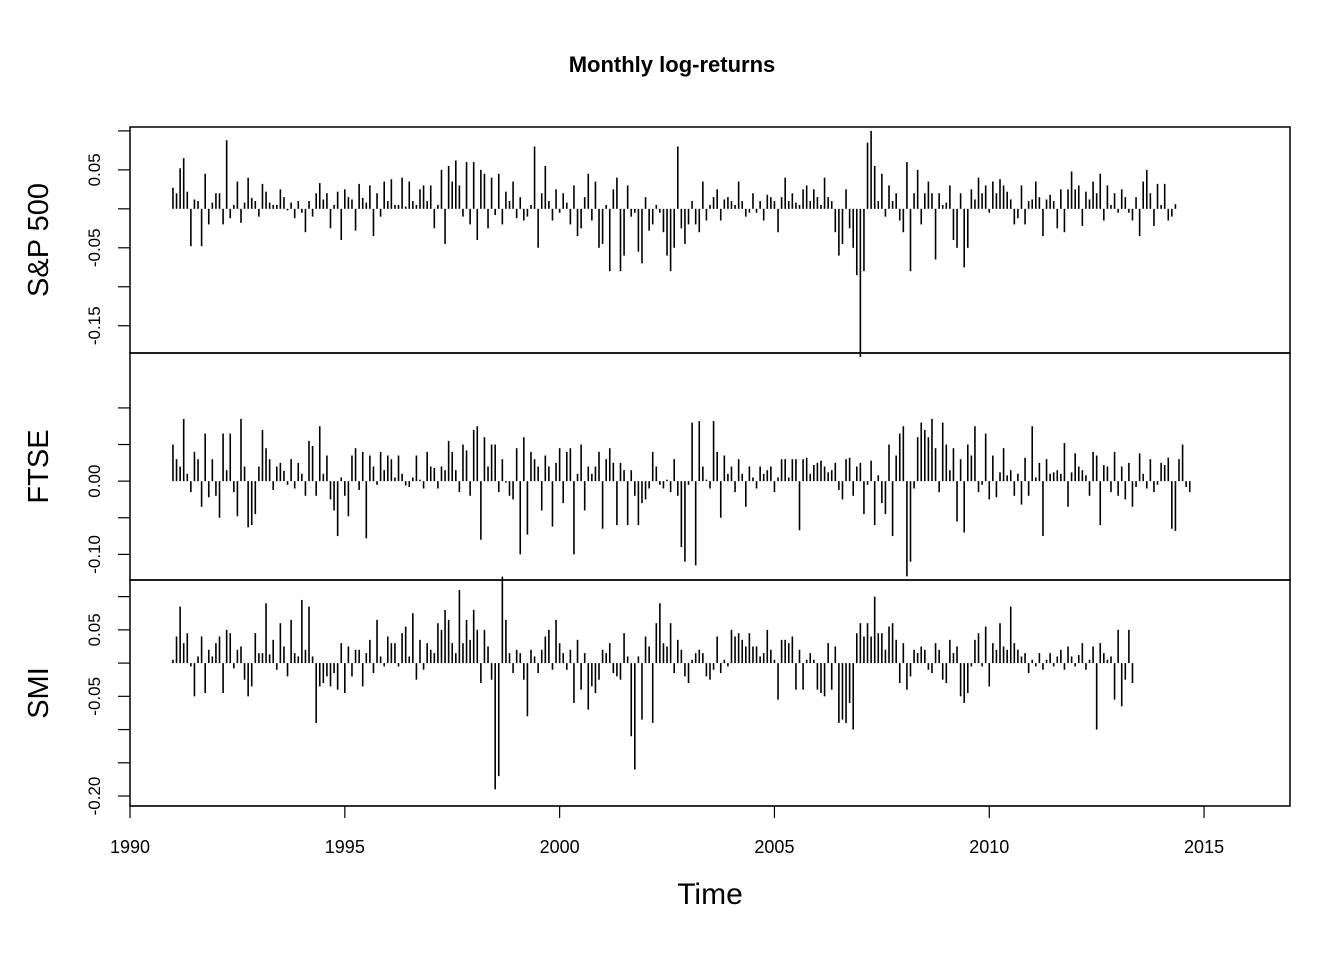 This screenshot has width=1344, height=960. I want to click on x-tick-label: 1990, so click(130, 847).